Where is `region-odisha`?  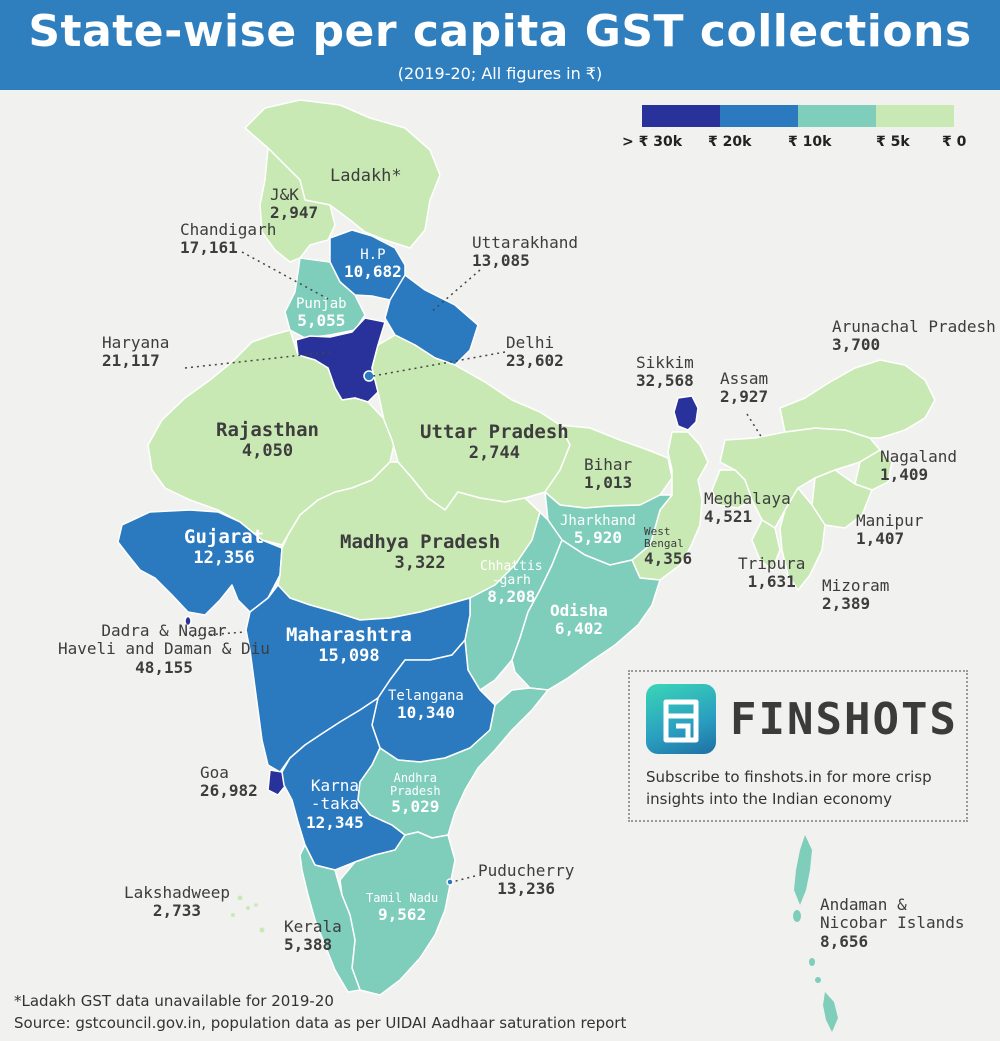
region-odisha is located at coordinates (586, 615).